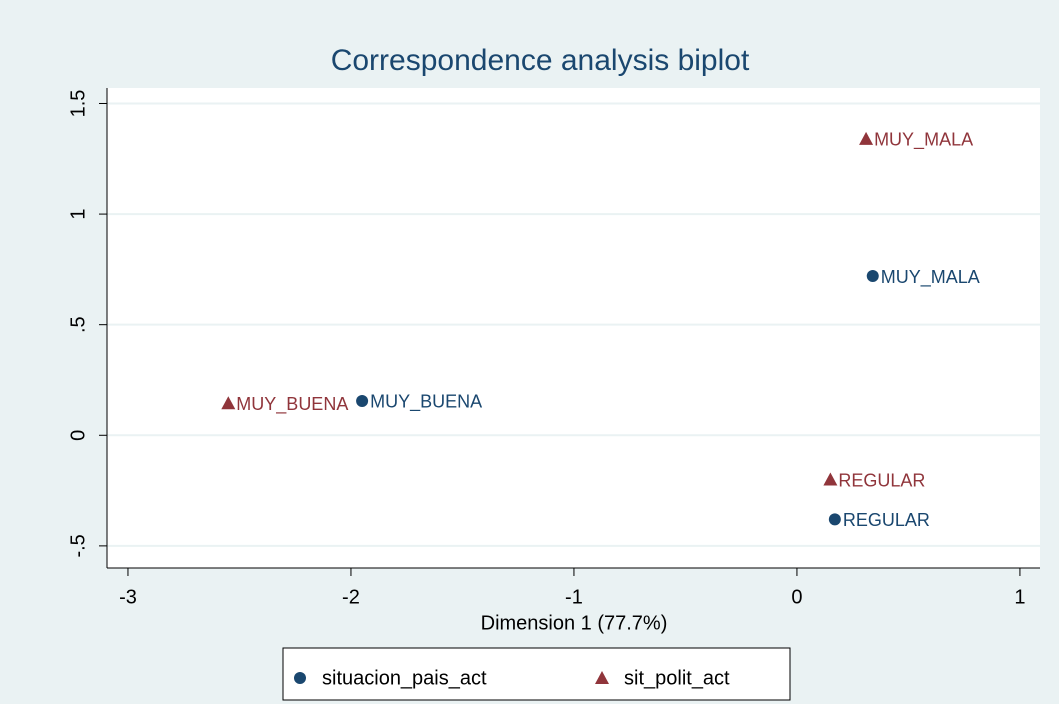 This screenshot has width=1059, height=709. What do you see at coordinates (574, 597) in the screenshot?
I see `x-tick-label: -1` at bounding box center [574, 597].